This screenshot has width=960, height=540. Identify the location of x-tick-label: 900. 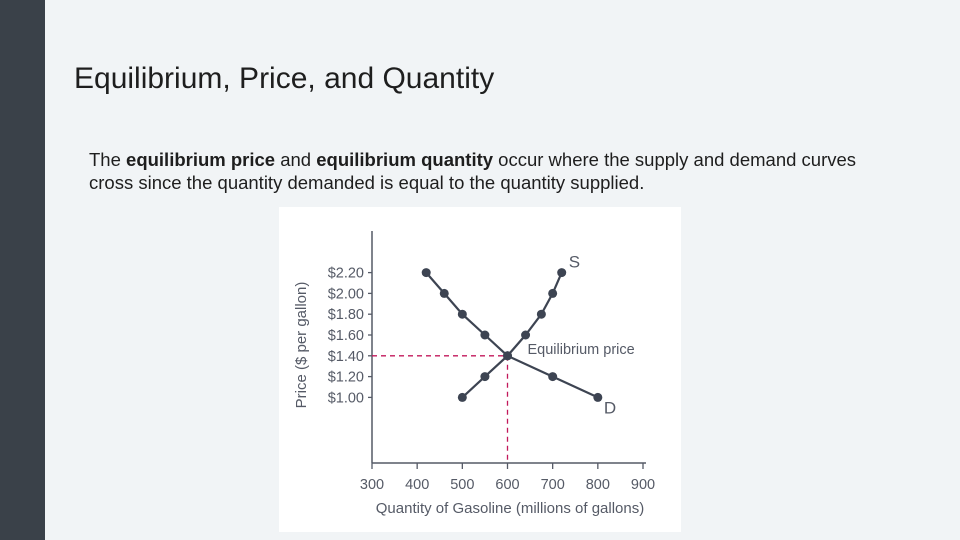
(643, 485).